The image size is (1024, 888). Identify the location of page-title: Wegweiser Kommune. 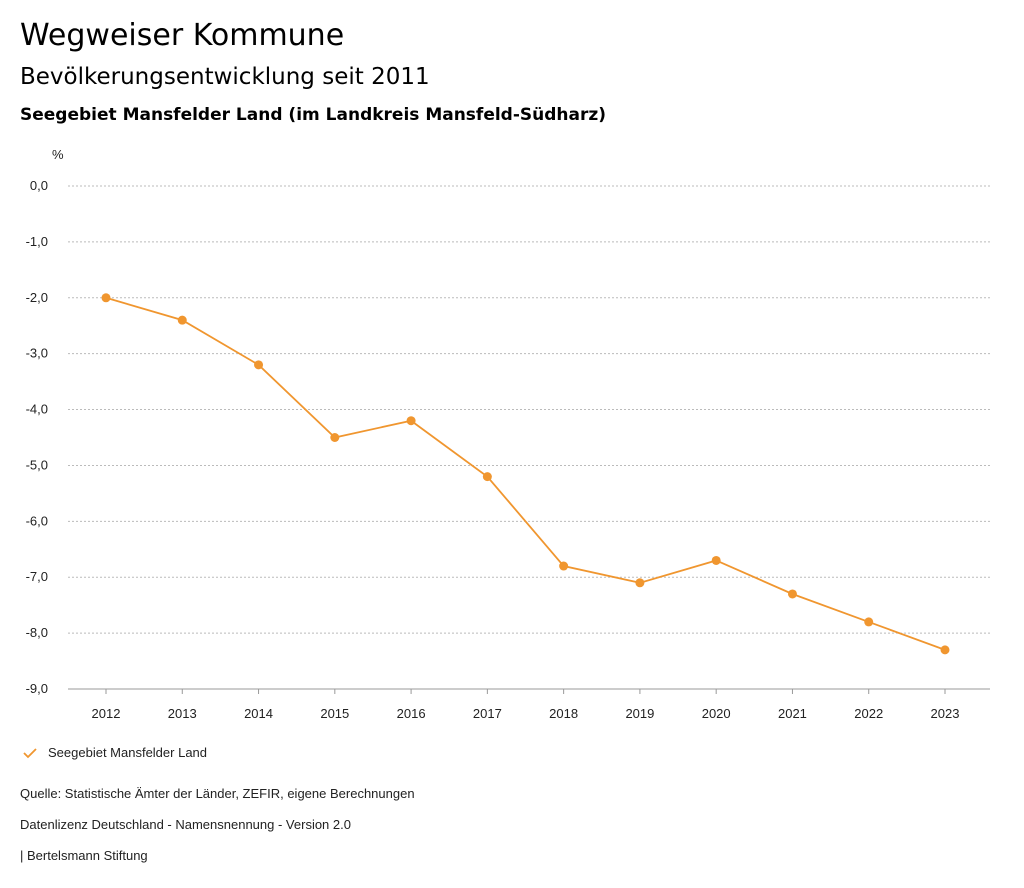
(182, 35).